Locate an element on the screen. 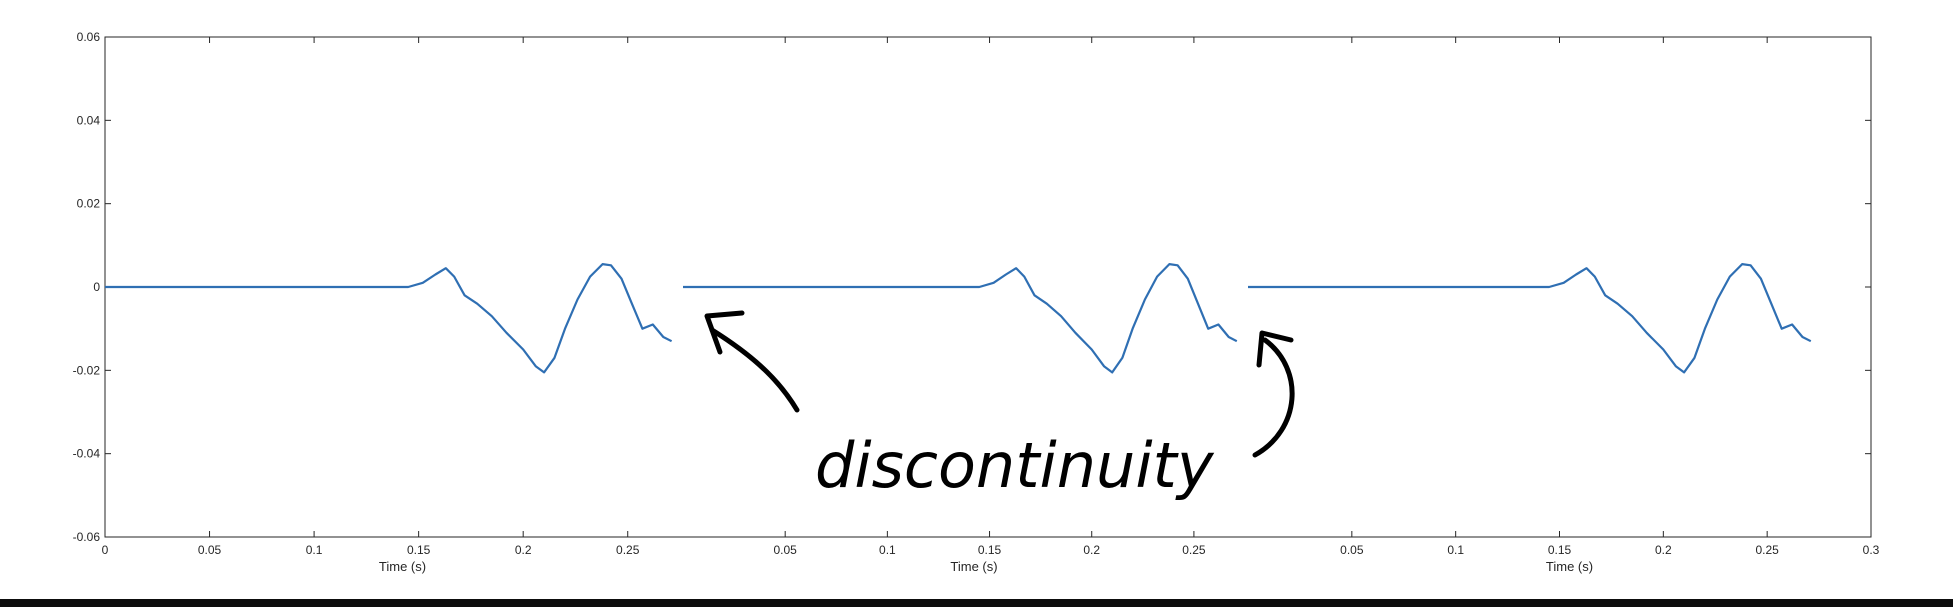 Image resolution: width=1953 pixels, height=607 pixels. left-arrow-shaft is located at coordinates (754, 370).